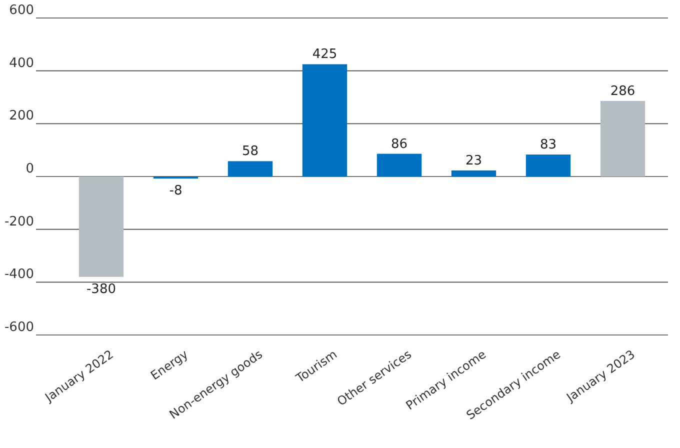 Image resolution: width=680 pixels, height=448 pixels. What do you see at coordinates (101, 289) in the screenshot?
I see `data-label: -380` at bounding box center [101, 289].